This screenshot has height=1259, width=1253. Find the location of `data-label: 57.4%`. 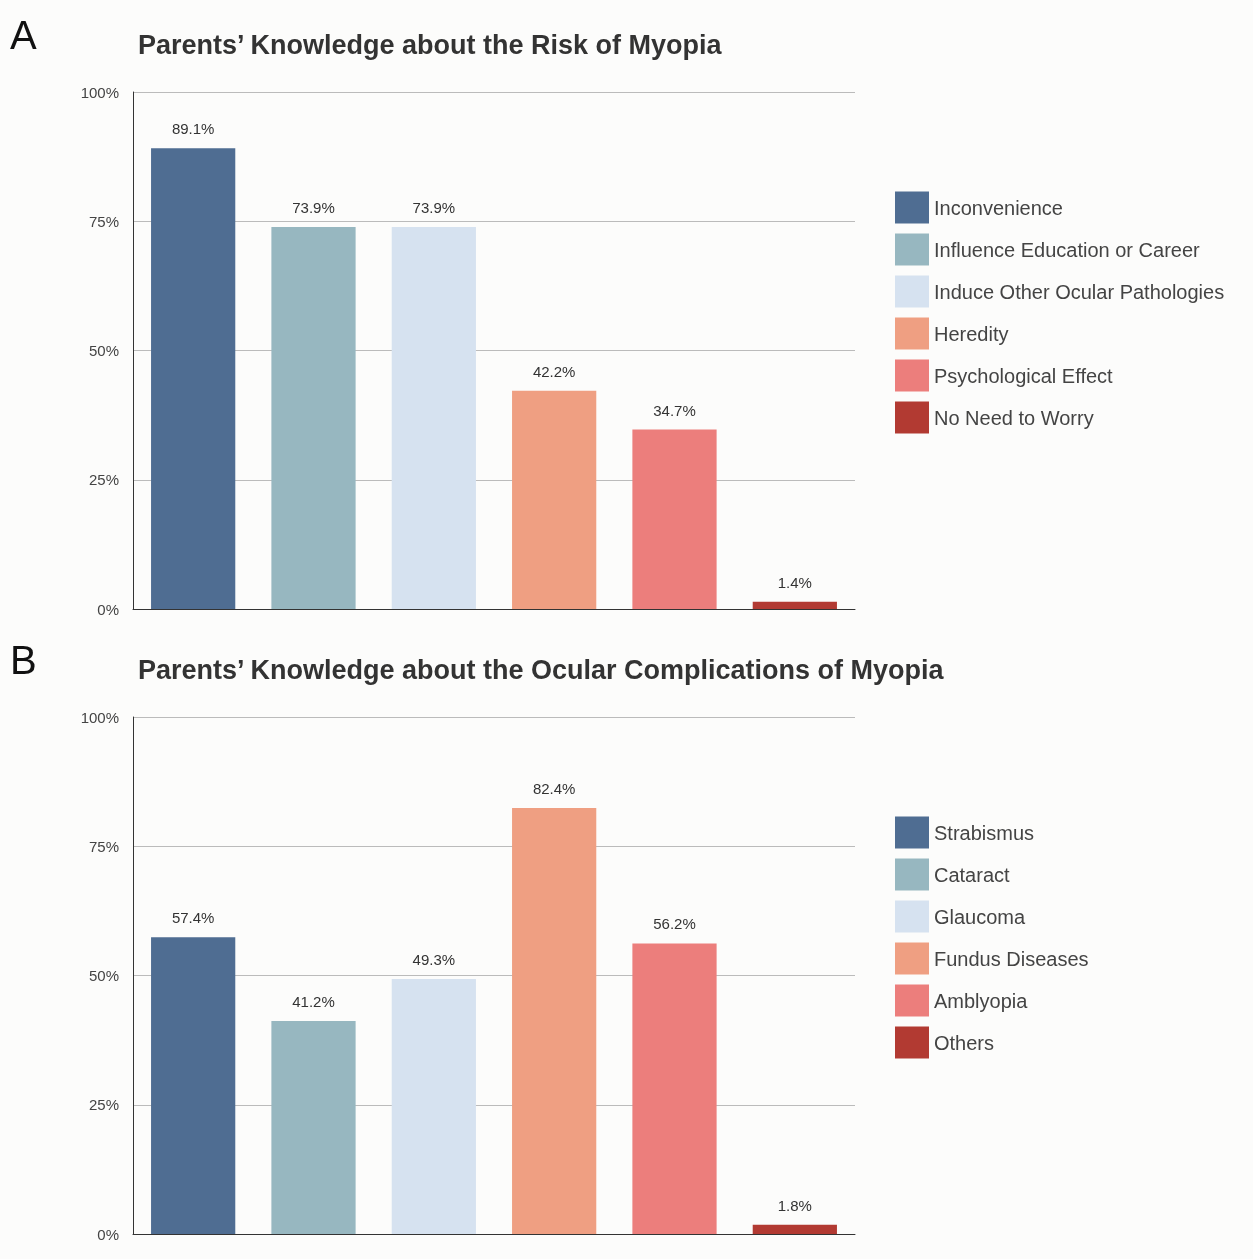

data-label: 57.4% is located at coordinates (193, 918).